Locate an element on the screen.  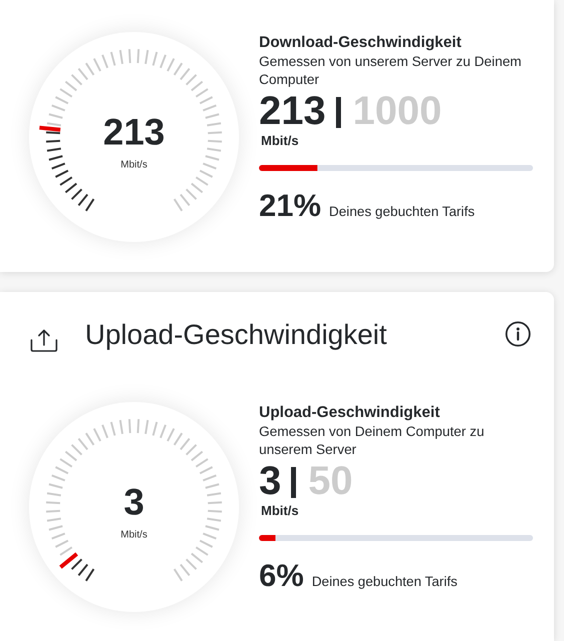
text: 213 is located at coordinates (134, 132).